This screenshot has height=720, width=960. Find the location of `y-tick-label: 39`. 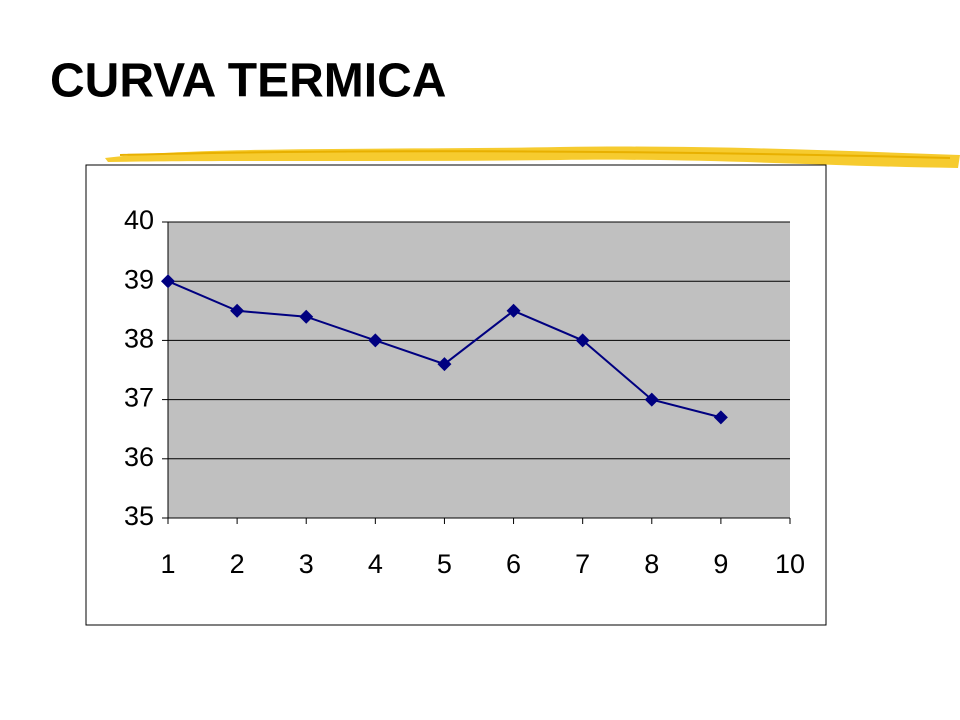

y-tick-label: 39 is located at coordinates (139, 279).